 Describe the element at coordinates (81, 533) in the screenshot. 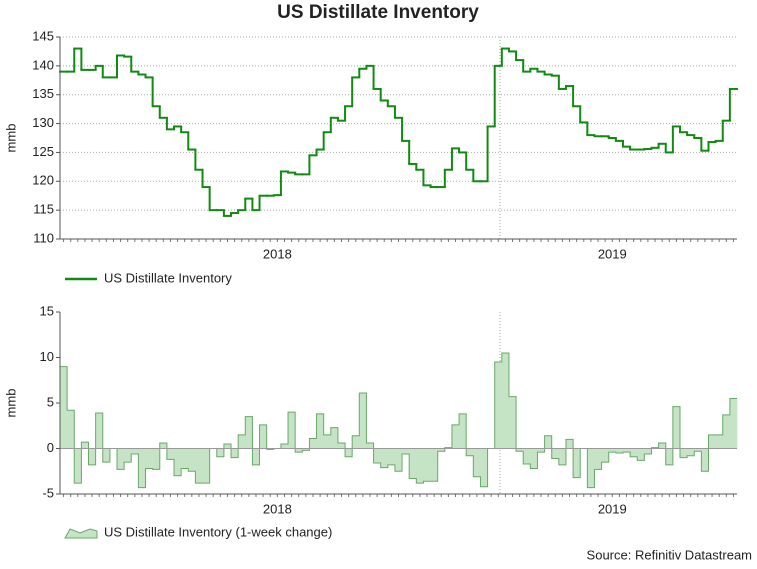

I see `legend-swatch` at that location.